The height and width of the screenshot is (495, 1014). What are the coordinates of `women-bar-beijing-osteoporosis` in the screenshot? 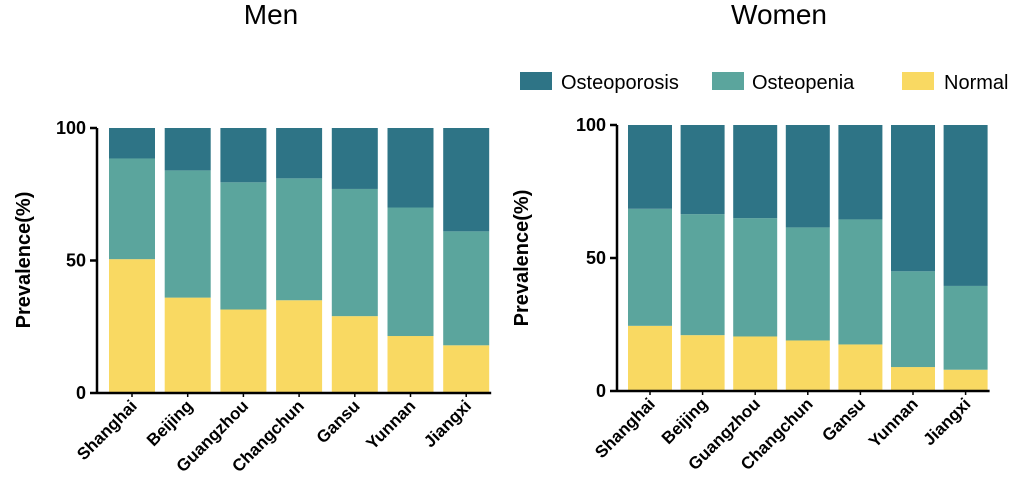 It's located at (702, 170).